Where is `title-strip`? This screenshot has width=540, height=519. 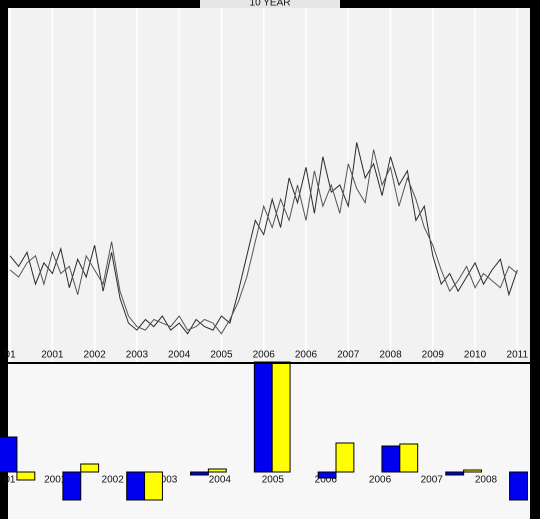 title-strip is located at coordinates (270, 4).